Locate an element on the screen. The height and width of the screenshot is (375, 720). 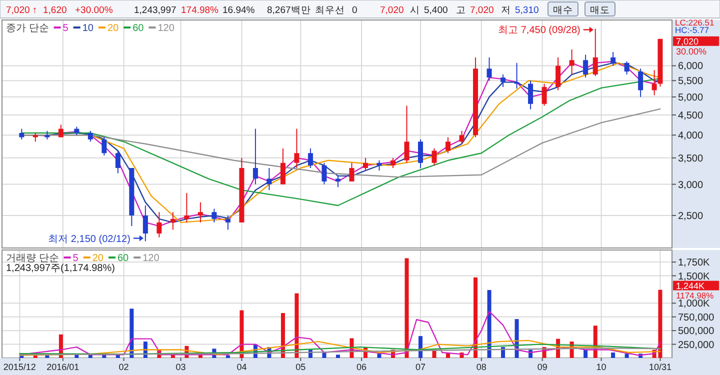
y-tick-label: 1,750K is located at coordinates (694, 263).